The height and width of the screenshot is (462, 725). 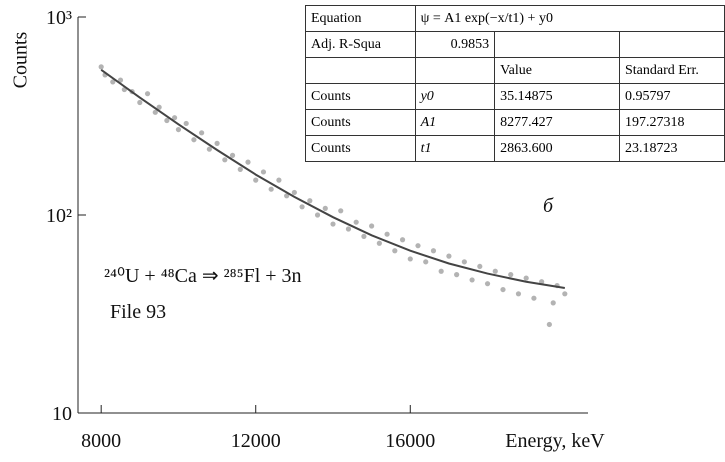 What do you see at coordinates (548, 206) in the screenshot?
I see `panel-label: б` at bounding box center [548, 206].